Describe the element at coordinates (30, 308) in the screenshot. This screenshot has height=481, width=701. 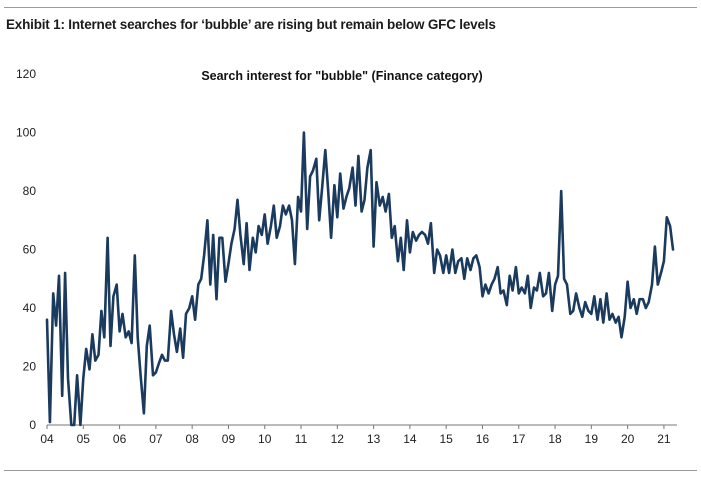
I see `y-tick-label: 40` at that location.